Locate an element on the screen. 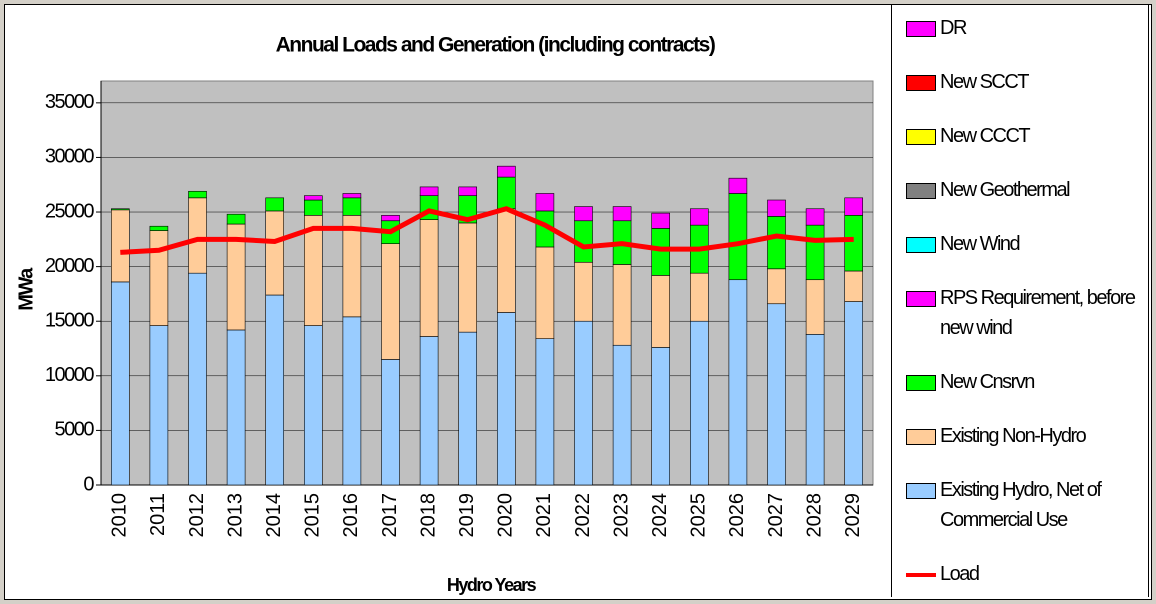  legend-label: New Cnsrvn is located at coordinates (987, 382).